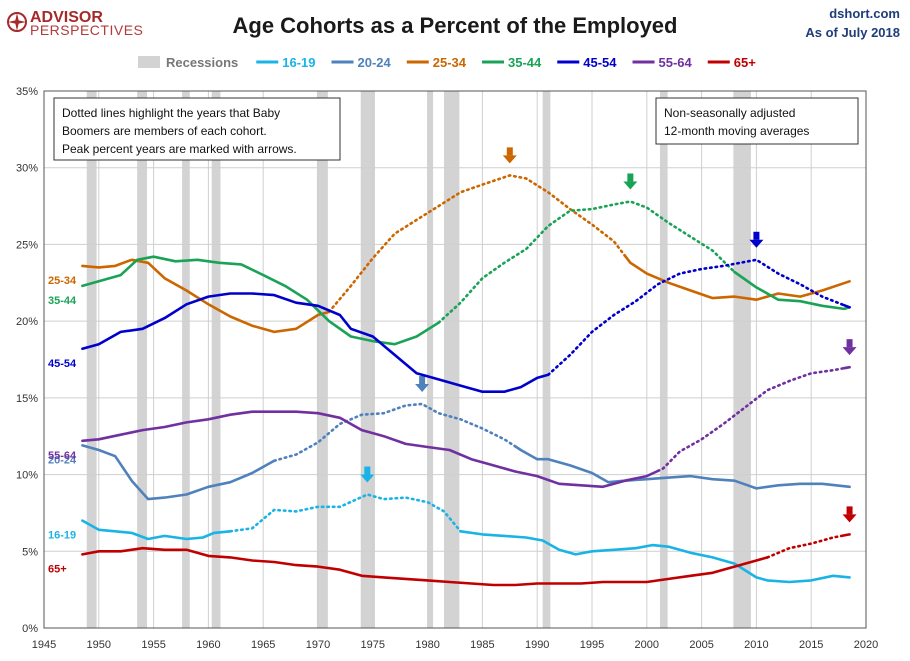  Describe the element at coordinates (864, 13) in the screenshot. I see `source-label: dshort.com` at that location.